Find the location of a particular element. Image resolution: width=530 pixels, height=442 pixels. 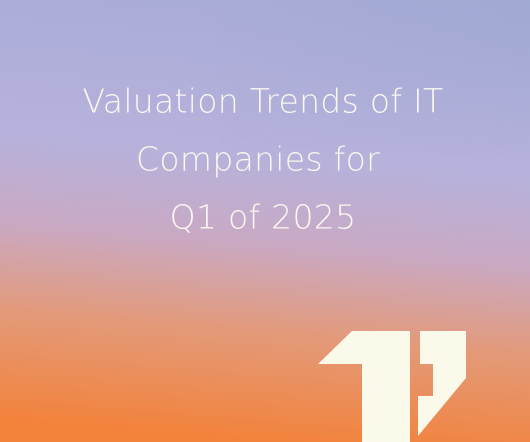

logo-right is located at coordinates (442, 383).